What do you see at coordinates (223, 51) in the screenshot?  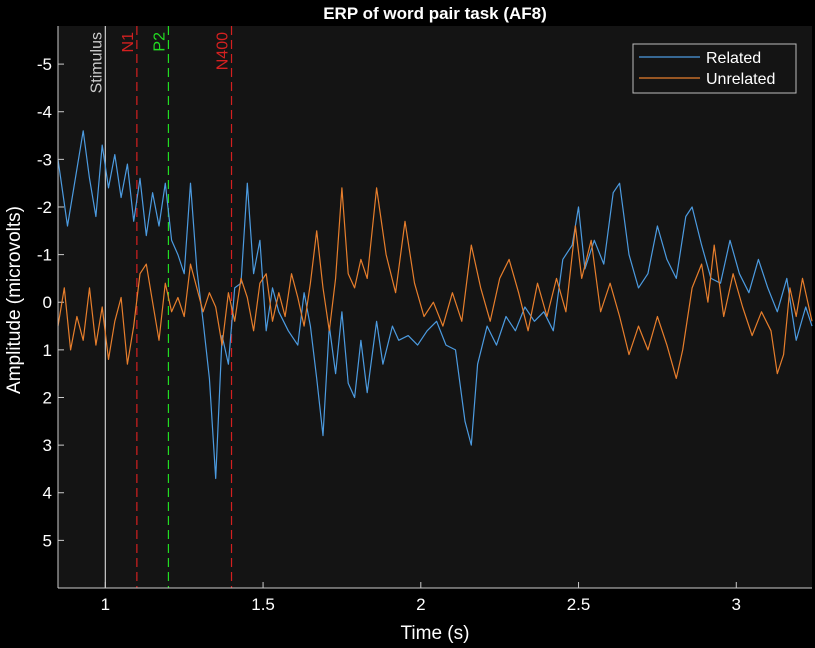 I see `marker-label-n400: N400` at bounding box center [223, 51].